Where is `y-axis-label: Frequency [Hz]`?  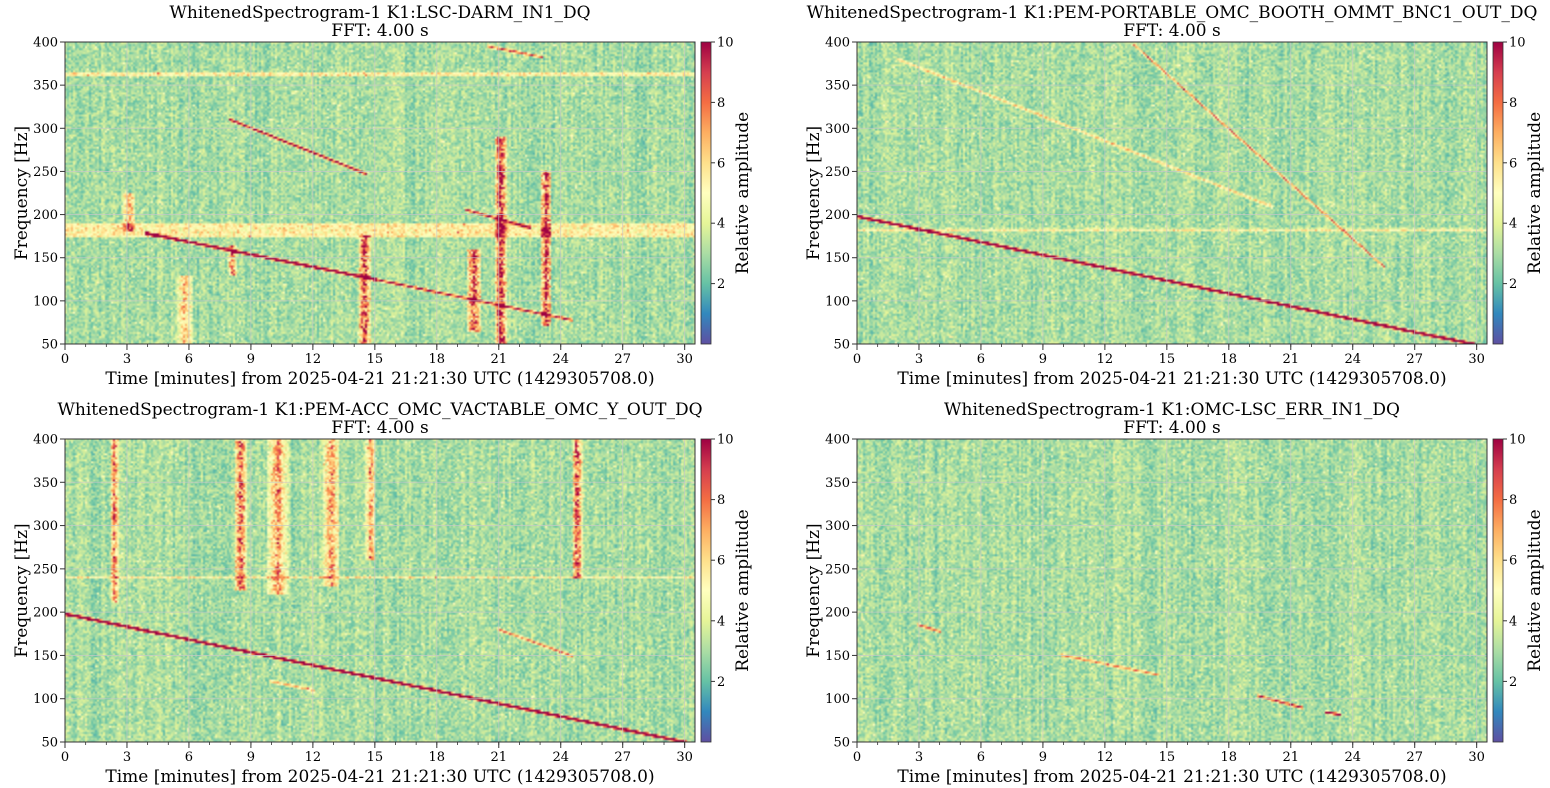 y-axis-label: Frequency [Hz] is located at coordinates (22, 193).